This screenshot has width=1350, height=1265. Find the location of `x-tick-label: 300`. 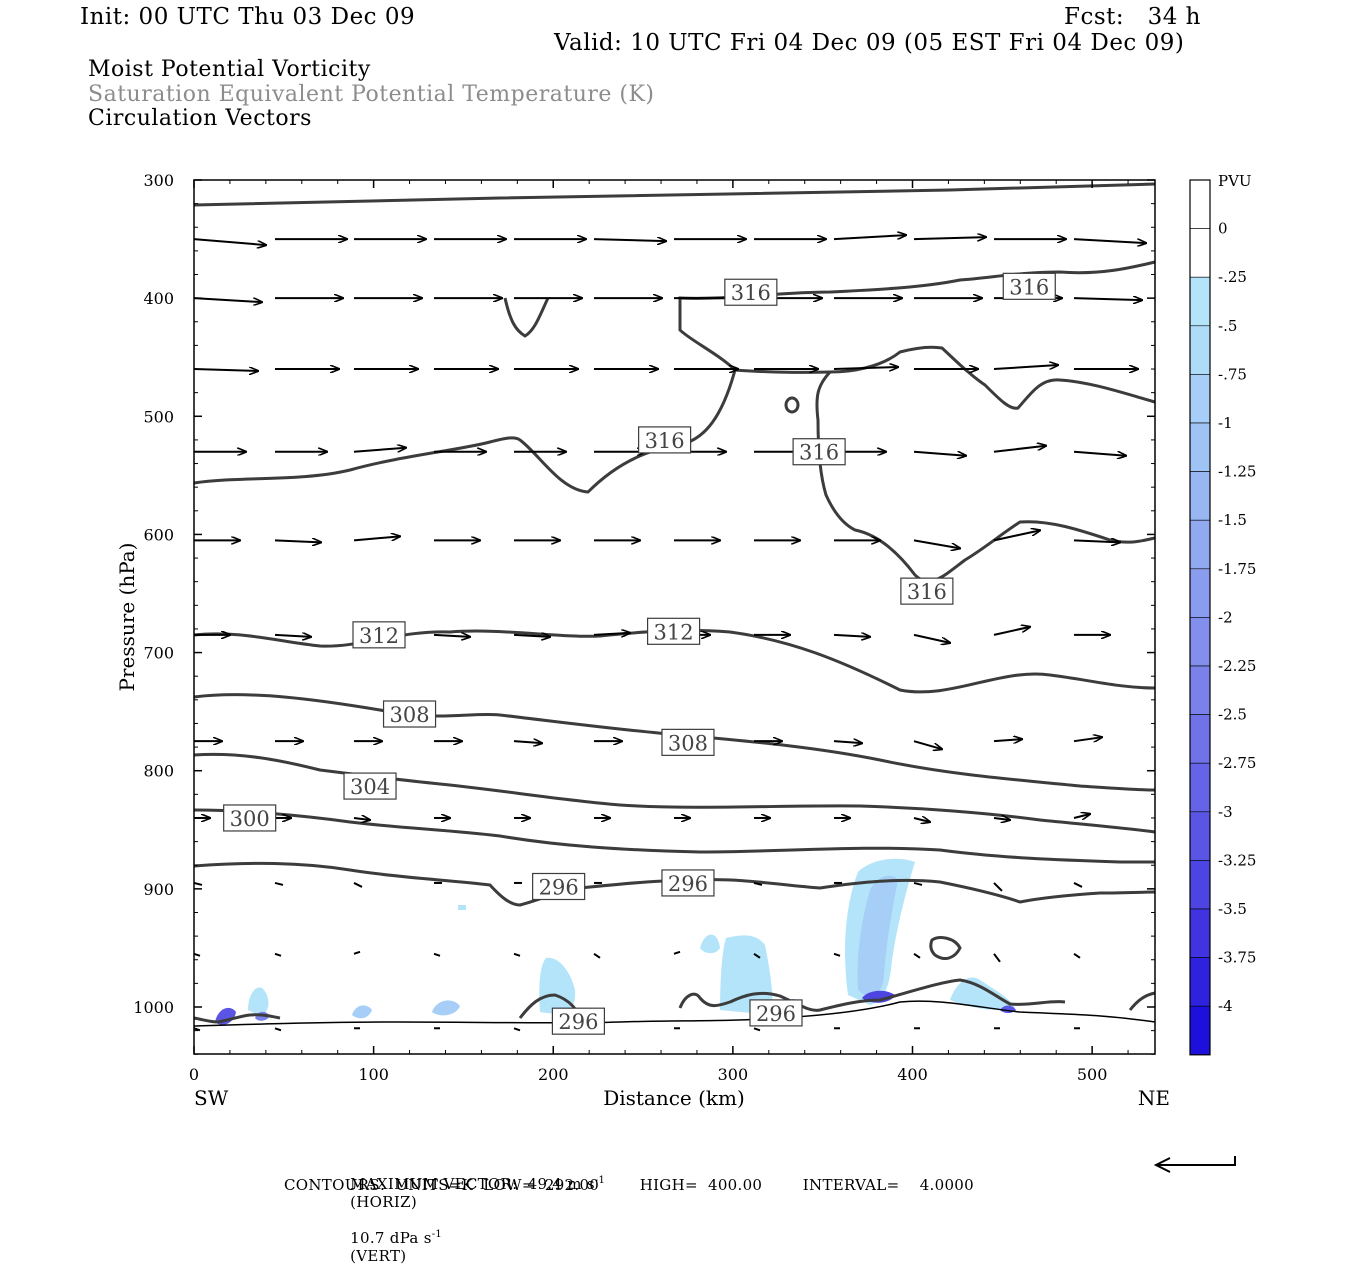

x-tick-label: 300 is located at coordinates (733, 1074).